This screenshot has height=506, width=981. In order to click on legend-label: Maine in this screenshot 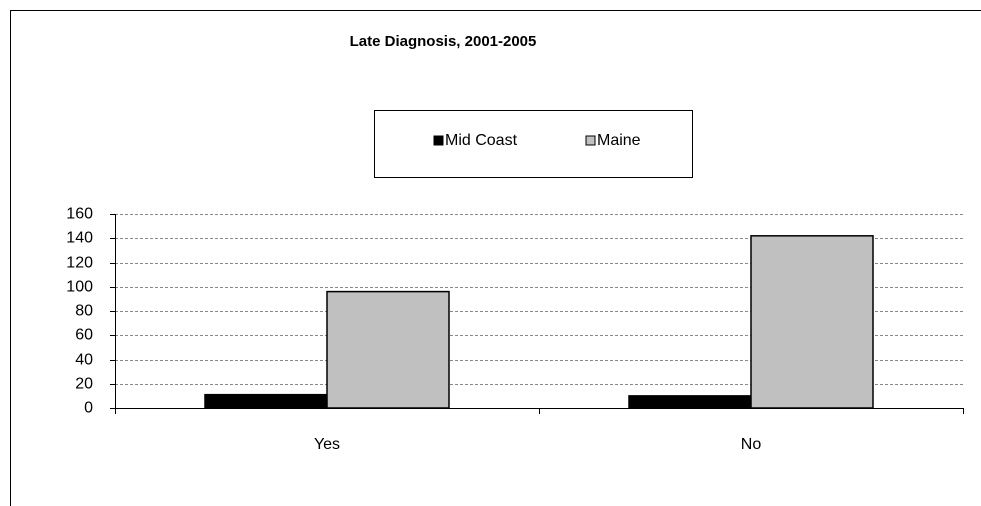, I will do `click(619, 140)`.